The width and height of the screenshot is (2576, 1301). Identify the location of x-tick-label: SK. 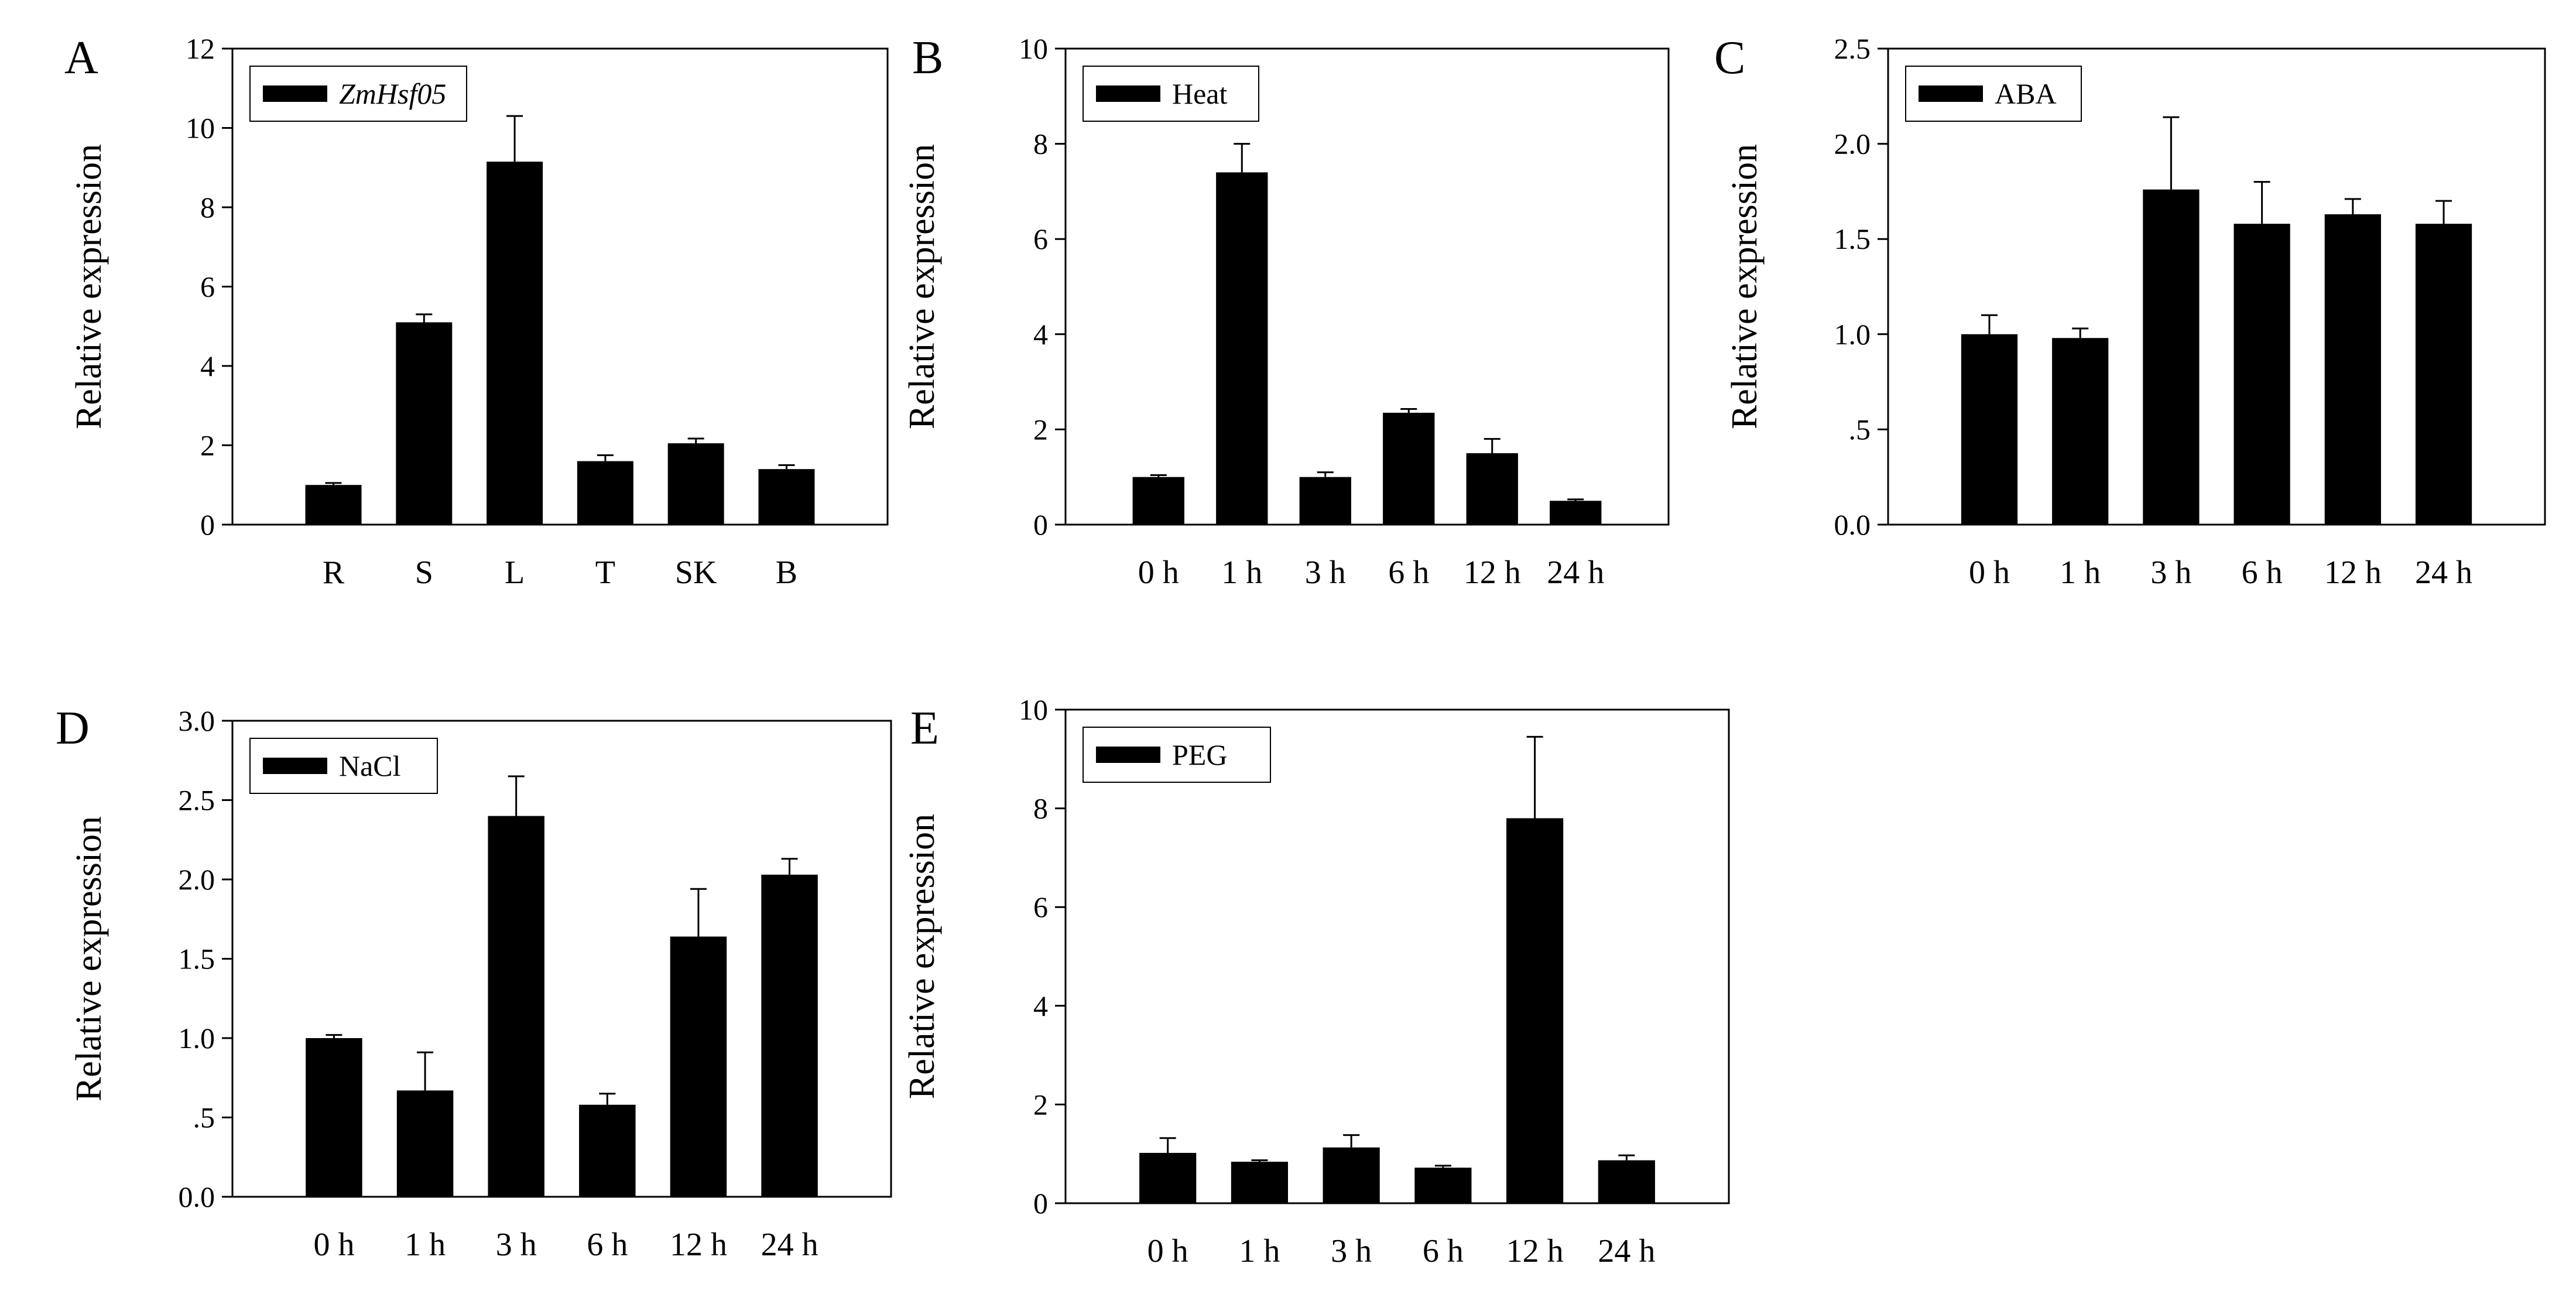
(696, 572).